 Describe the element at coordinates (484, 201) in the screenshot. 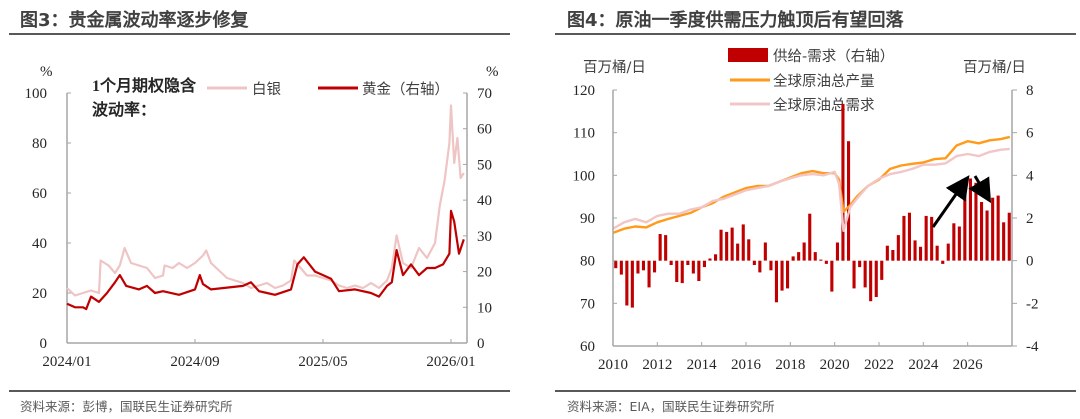

I see `right-y-tick-label: 40` at that location.